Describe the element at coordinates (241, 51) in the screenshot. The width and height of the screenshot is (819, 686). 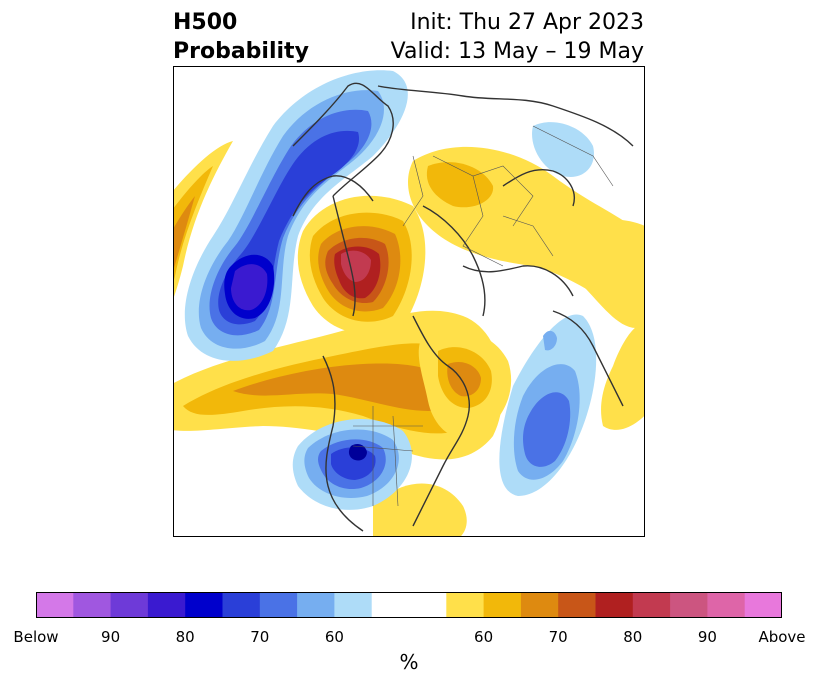
I see `title-product: Probability` at that location.